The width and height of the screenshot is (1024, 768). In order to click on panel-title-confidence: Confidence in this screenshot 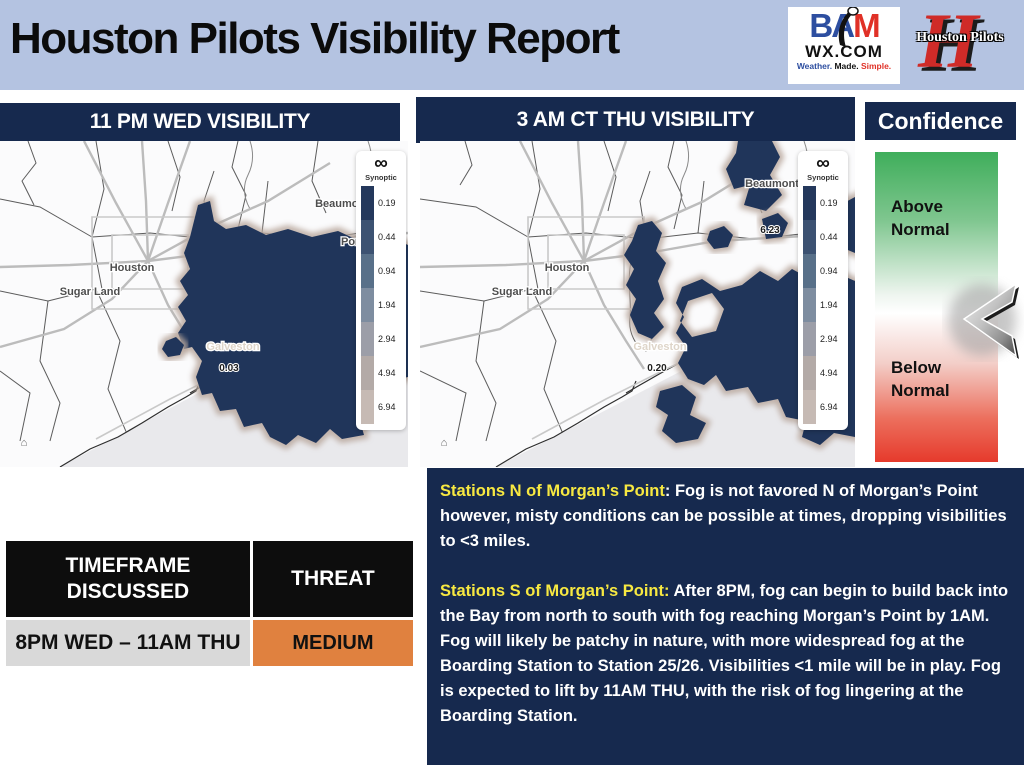, I will do `click(940, 121)`.